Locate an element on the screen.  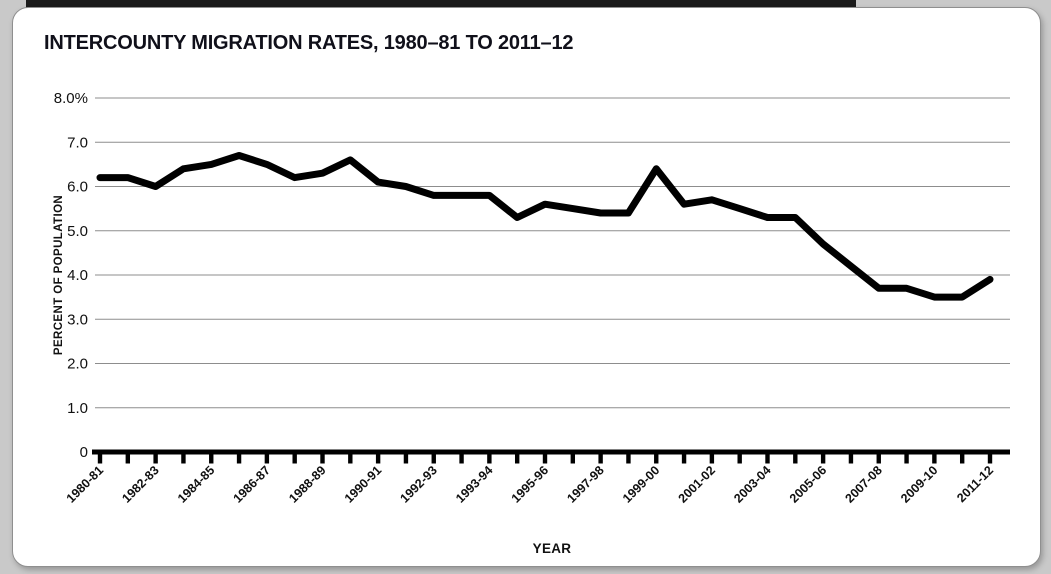
x-tick-label: 1980-81 is located at coordinates (85, 484).